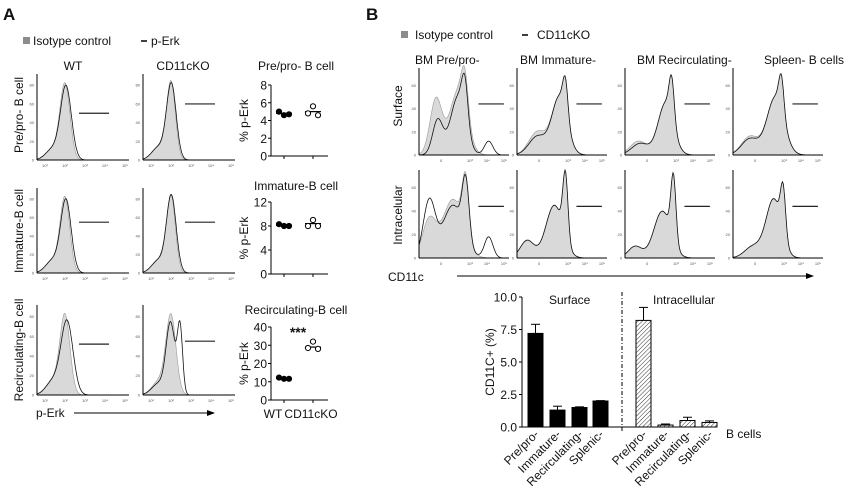 This screenshot has height=494, width=850. Describe the element at coordinates (558, 217) in the screenshot. I see `histogram-b-5: 0 10³ 10⁴ 10⁵ 0 20 40 60` at that location.